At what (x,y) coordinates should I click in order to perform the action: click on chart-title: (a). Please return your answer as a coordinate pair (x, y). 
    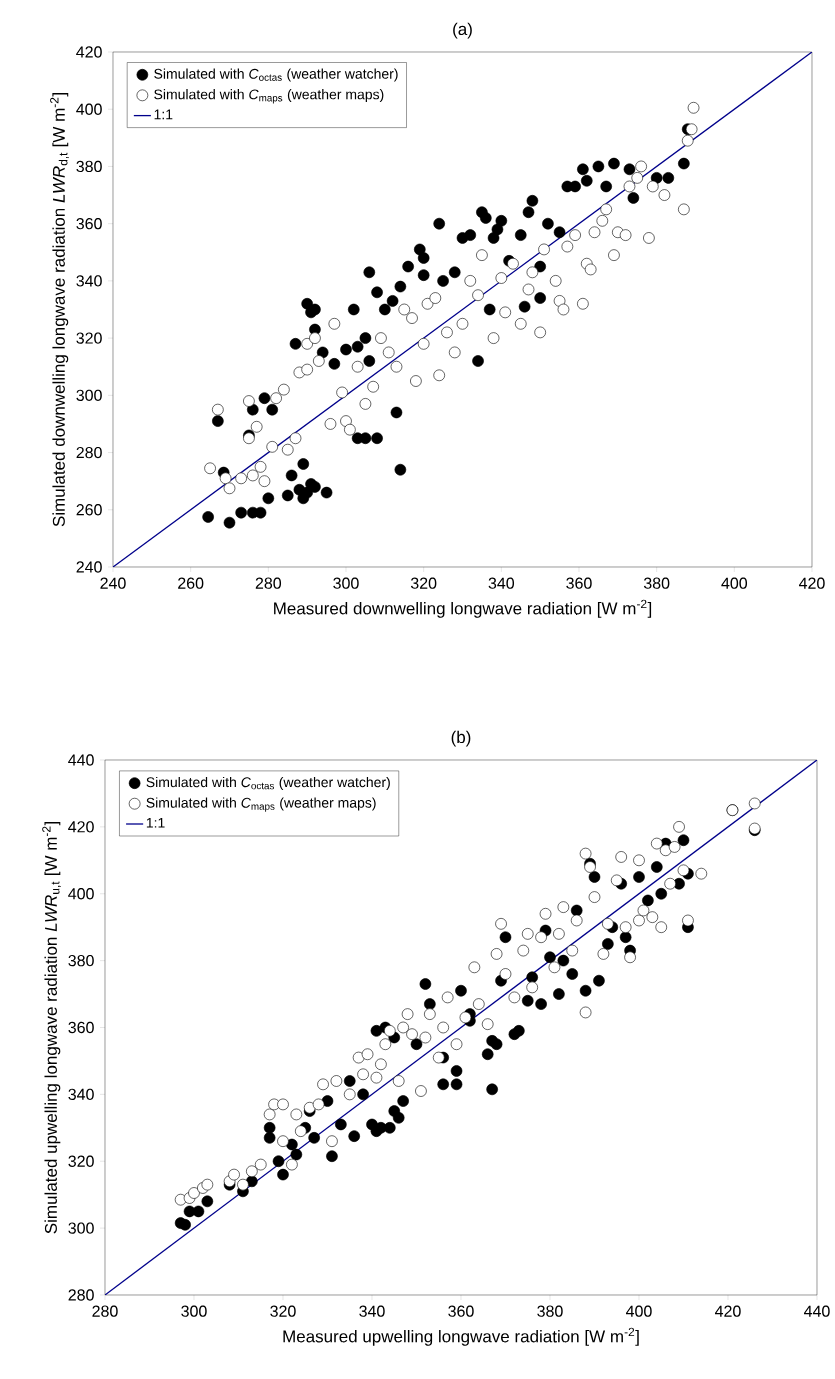
    Looking at the image, I should click on (462, 30).